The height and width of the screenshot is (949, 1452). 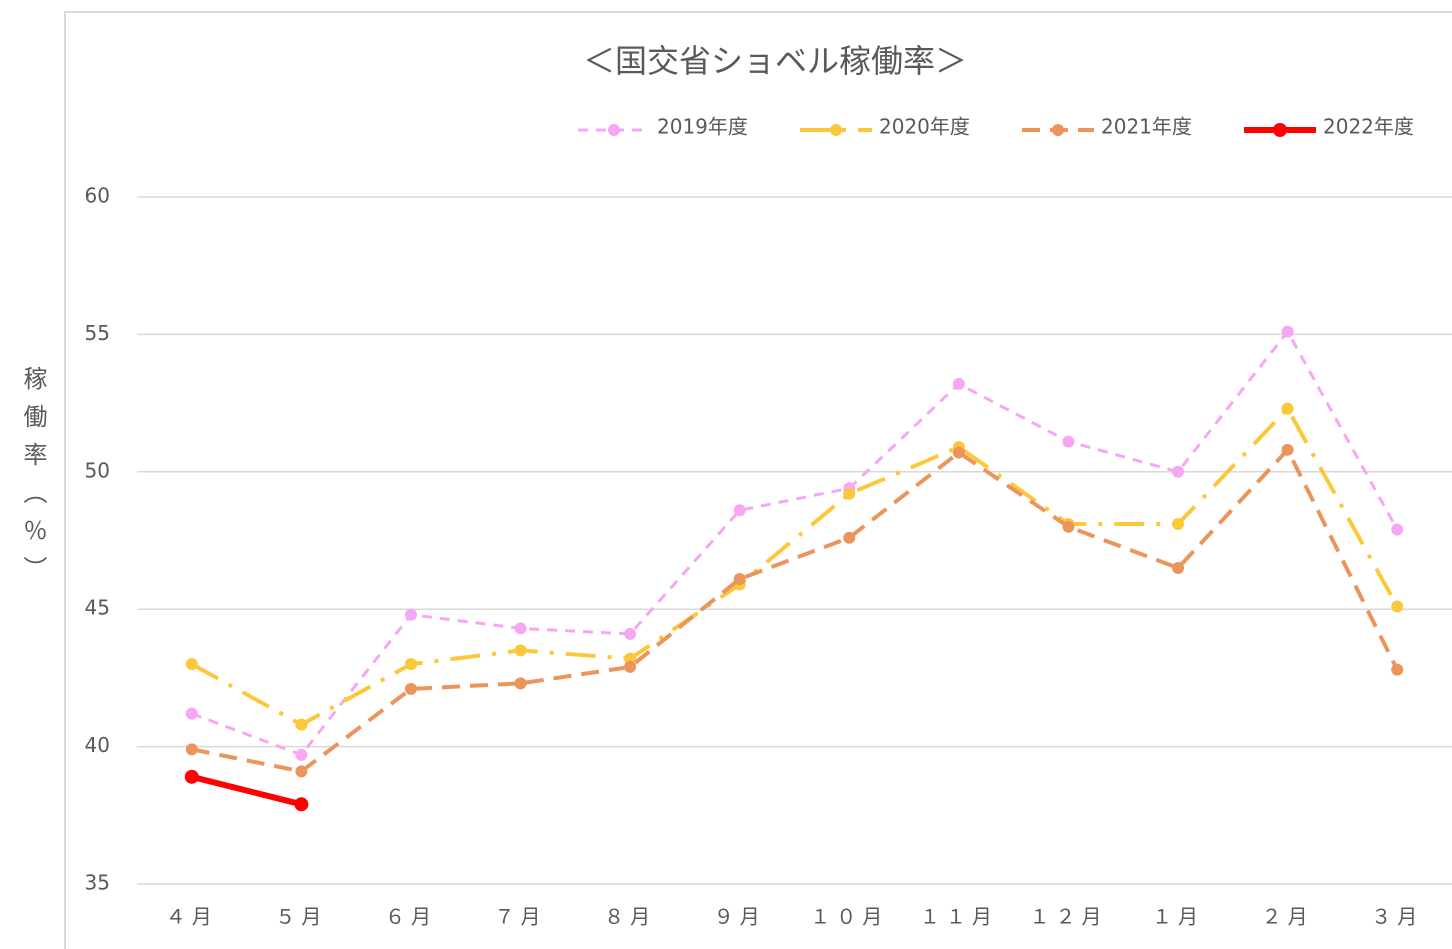 What do you see at coordinates (247, 790) in the screenshot?
I see `series-line` at bounding box center [247, 790].